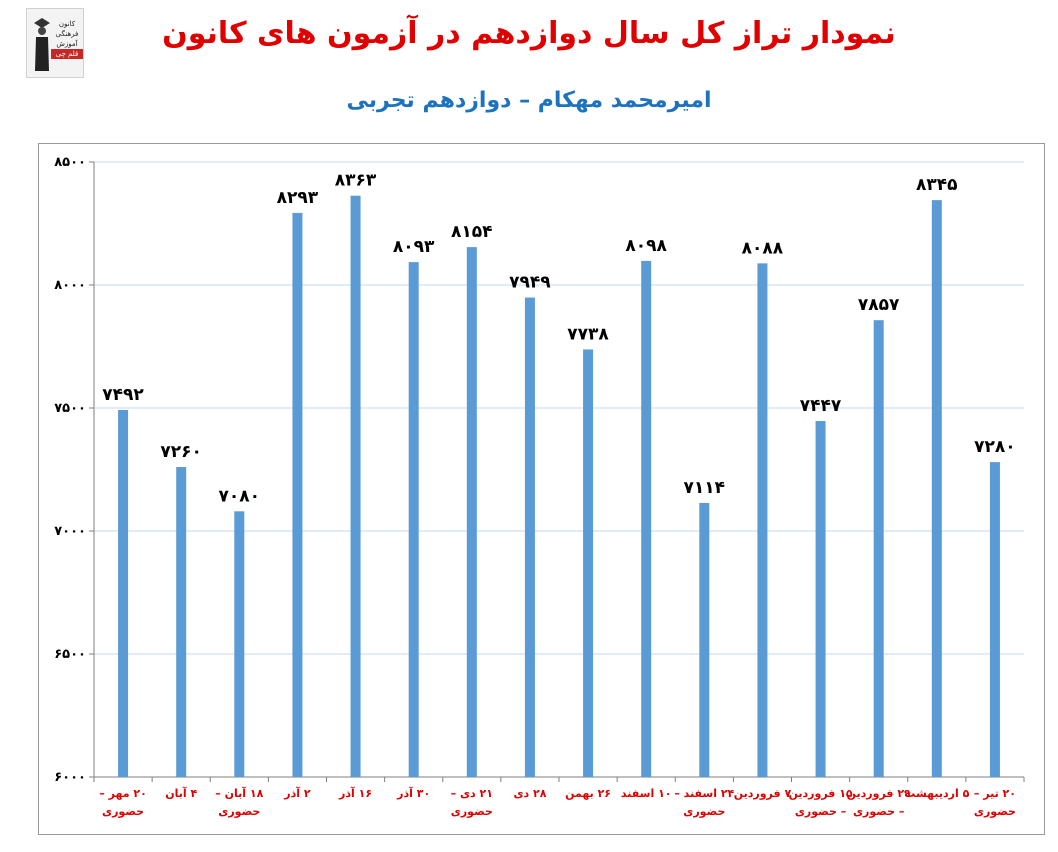 This screenshot has width=1058, height=852. Describe the element at coordinates (879, 305) in the screenshot. I see `data-label: ۷۸۵۷` at that location.